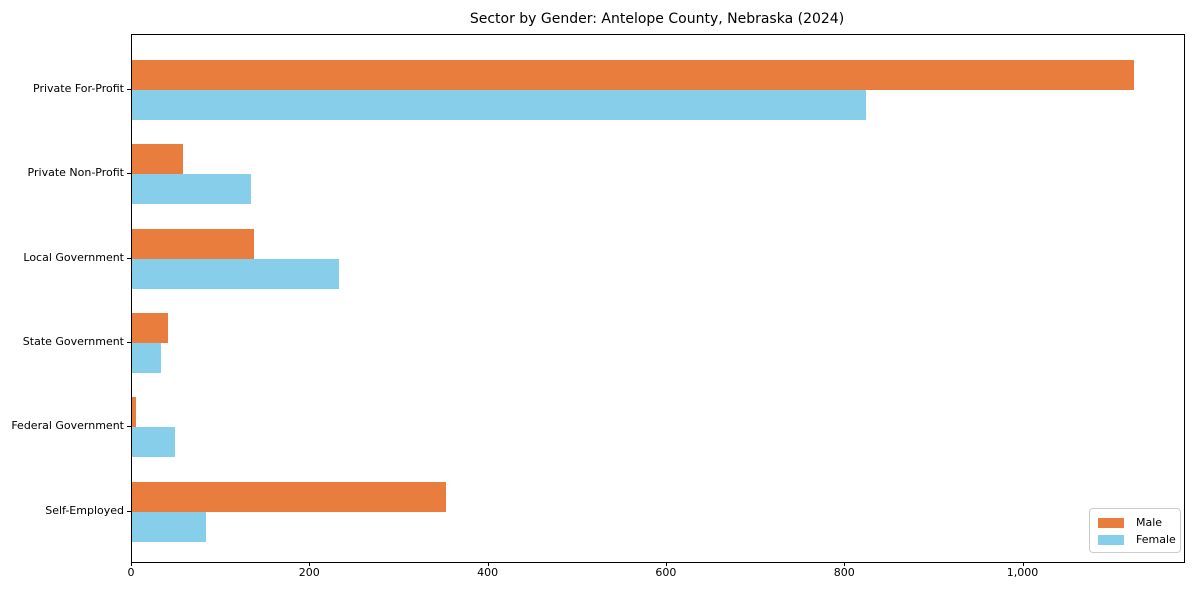  What do you see at coordinates (73, 257) in the screenshot?
I see `y-tick-label: Local Government` at bounding box center [73, 257].